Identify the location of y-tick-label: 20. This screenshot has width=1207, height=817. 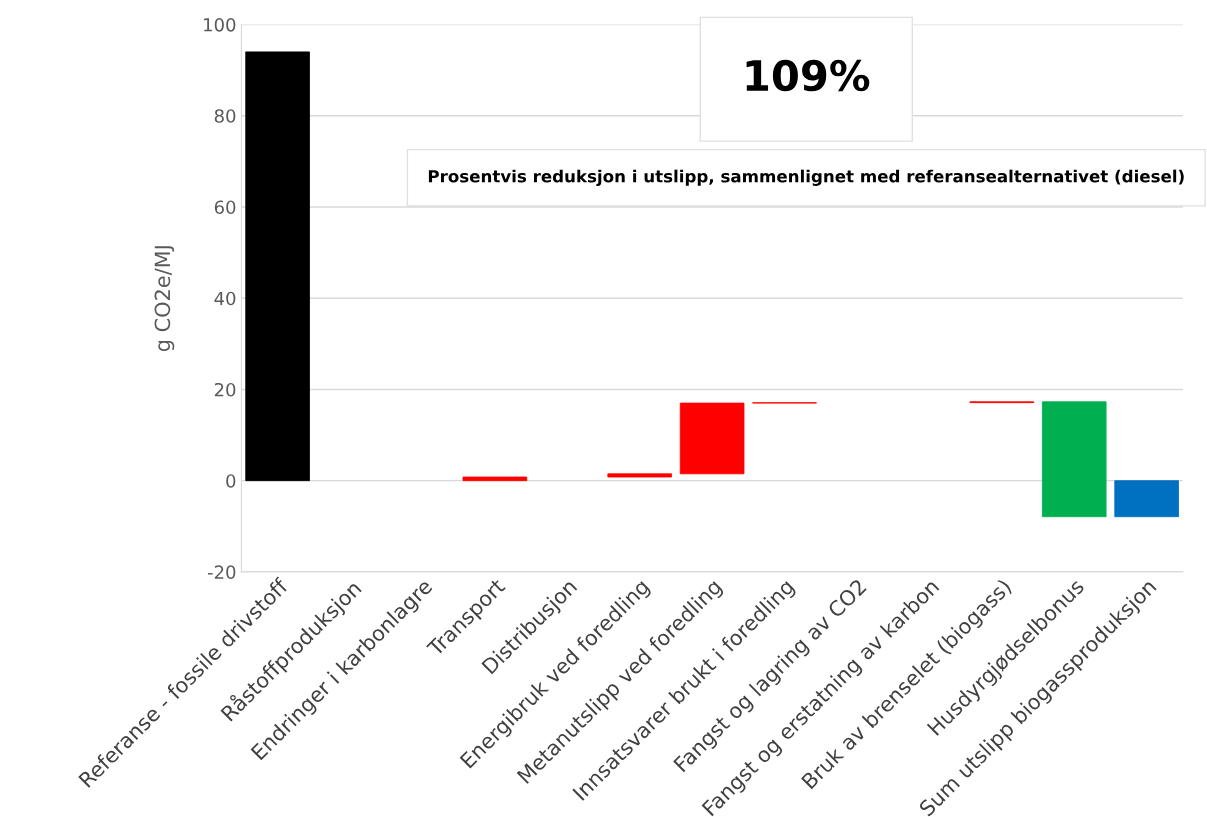
(225, 389).